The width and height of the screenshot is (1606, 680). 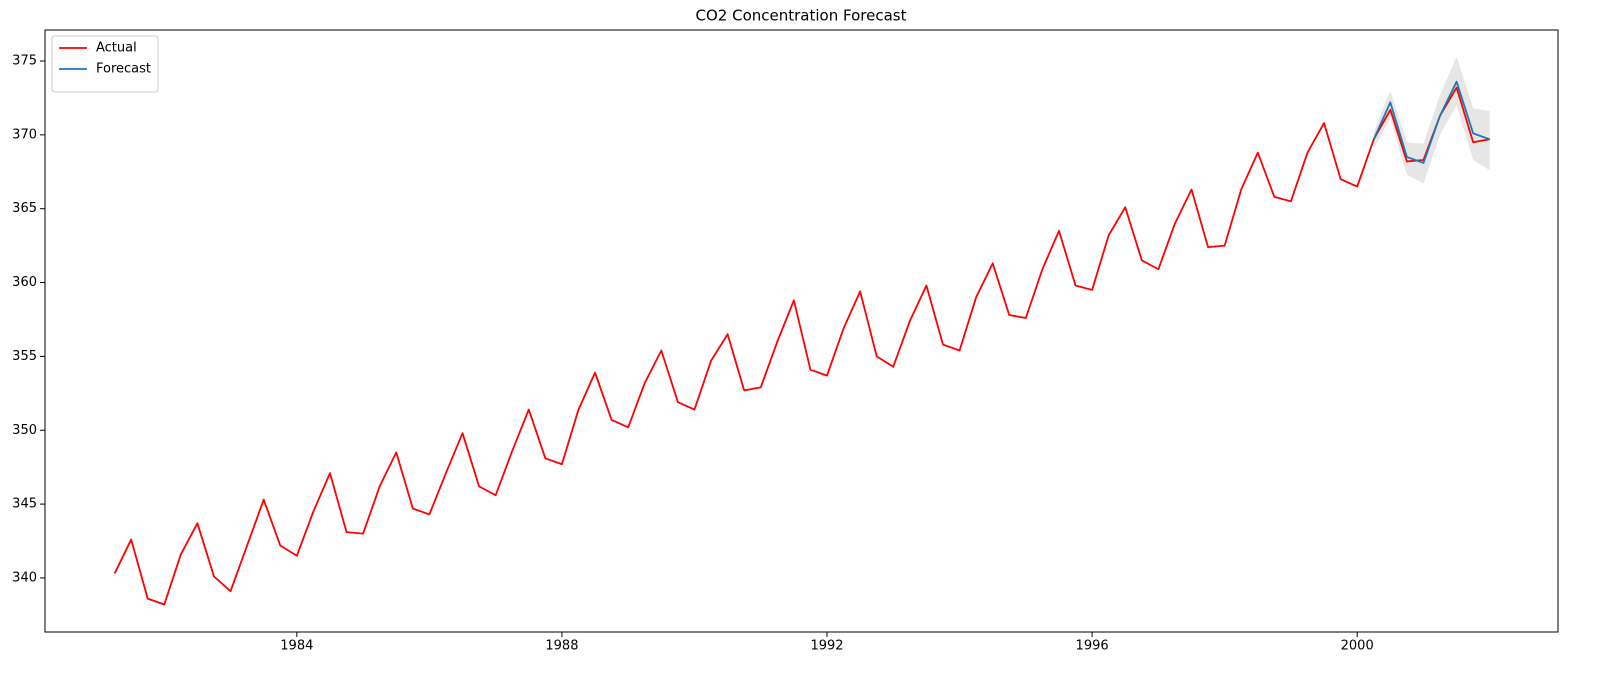 I want to click on y-tick-label: 365, so click(x=24, y=208).